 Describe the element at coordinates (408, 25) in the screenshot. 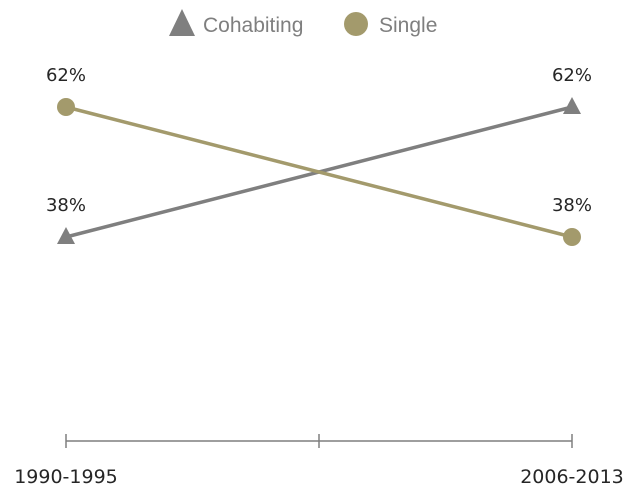

I see `legend-label-single: Single` at that location.